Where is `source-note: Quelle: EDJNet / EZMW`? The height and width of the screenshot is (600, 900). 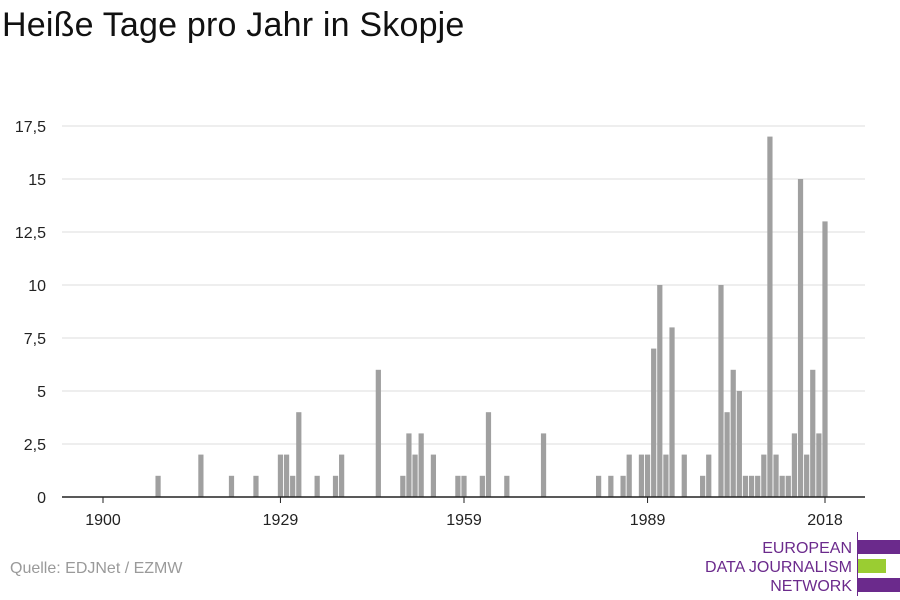 source-note: Quelle: EDJNet / EZMW is located at coordinates (96, 568).